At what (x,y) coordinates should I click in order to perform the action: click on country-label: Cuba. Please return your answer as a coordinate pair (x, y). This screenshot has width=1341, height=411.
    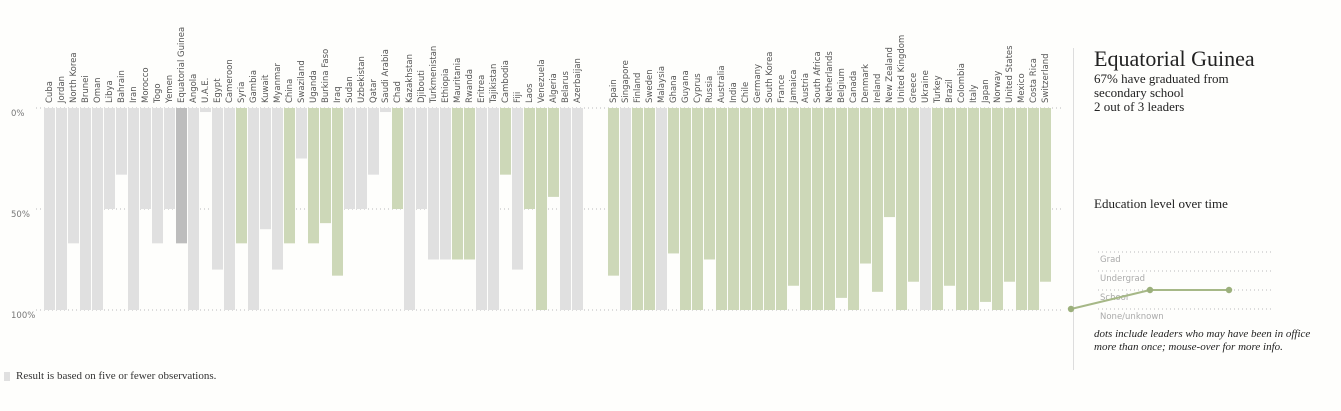
    Looking at the image, I should click on (50, 92).